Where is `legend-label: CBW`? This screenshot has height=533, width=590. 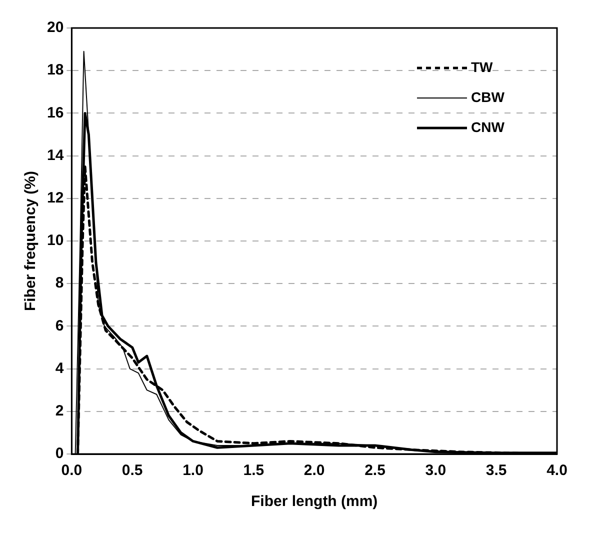 legend-label: CBW is located at coordinates (488, 96).